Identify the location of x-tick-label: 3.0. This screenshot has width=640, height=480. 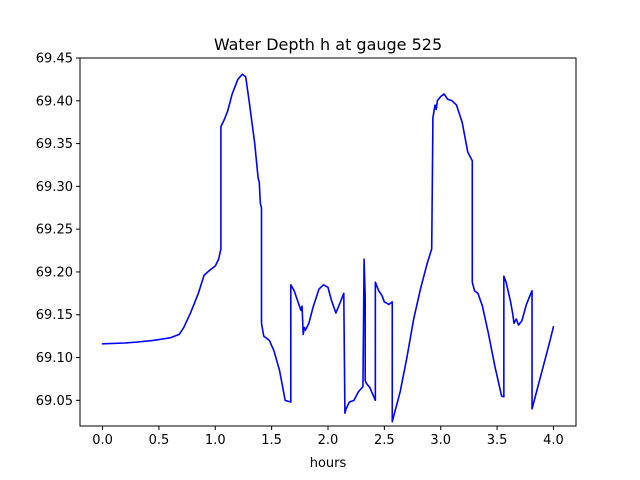
(440, 440).